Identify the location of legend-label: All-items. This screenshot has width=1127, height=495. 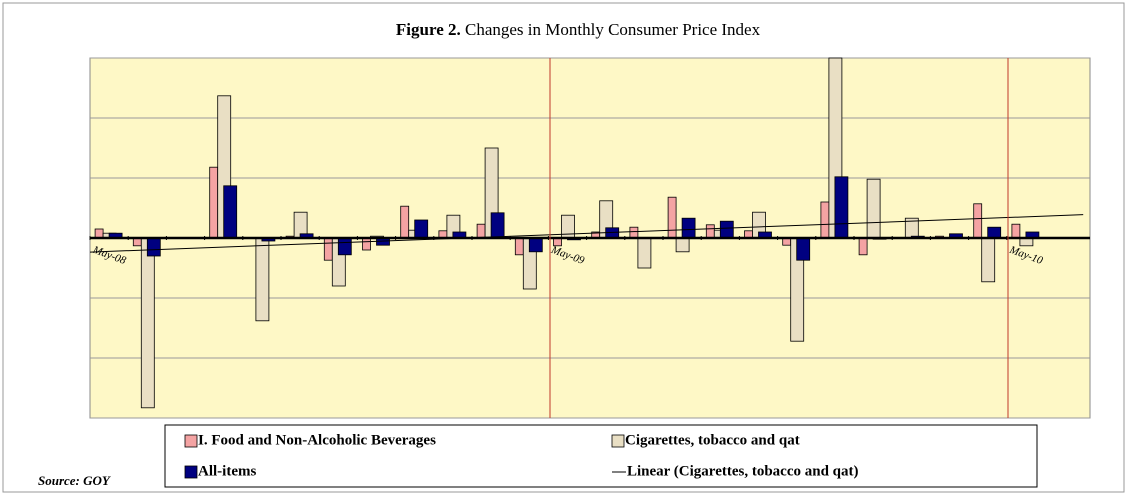
(227, 471).